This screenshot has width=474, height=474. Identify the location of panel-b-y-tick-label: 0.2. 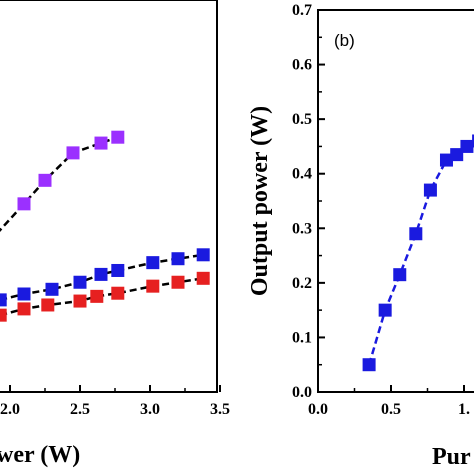
(302, 283).